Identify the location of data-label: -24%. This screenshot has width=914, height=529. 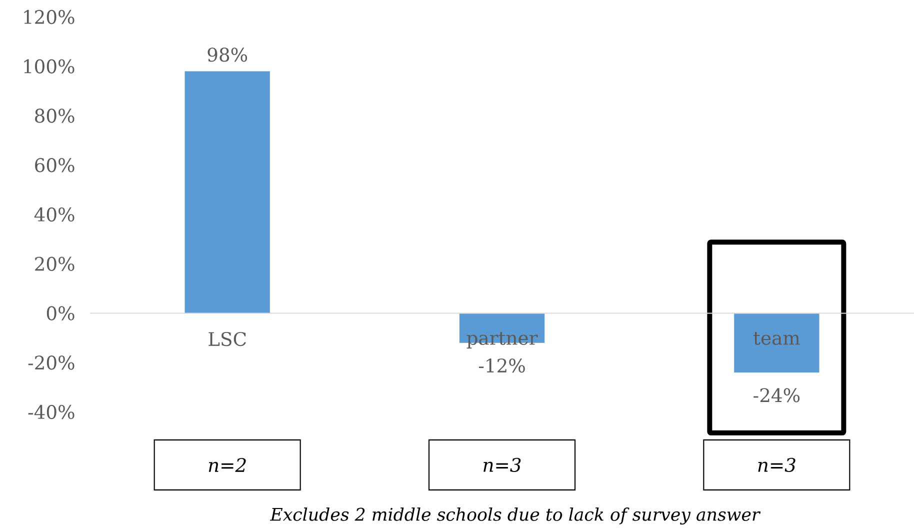
(777, 395).